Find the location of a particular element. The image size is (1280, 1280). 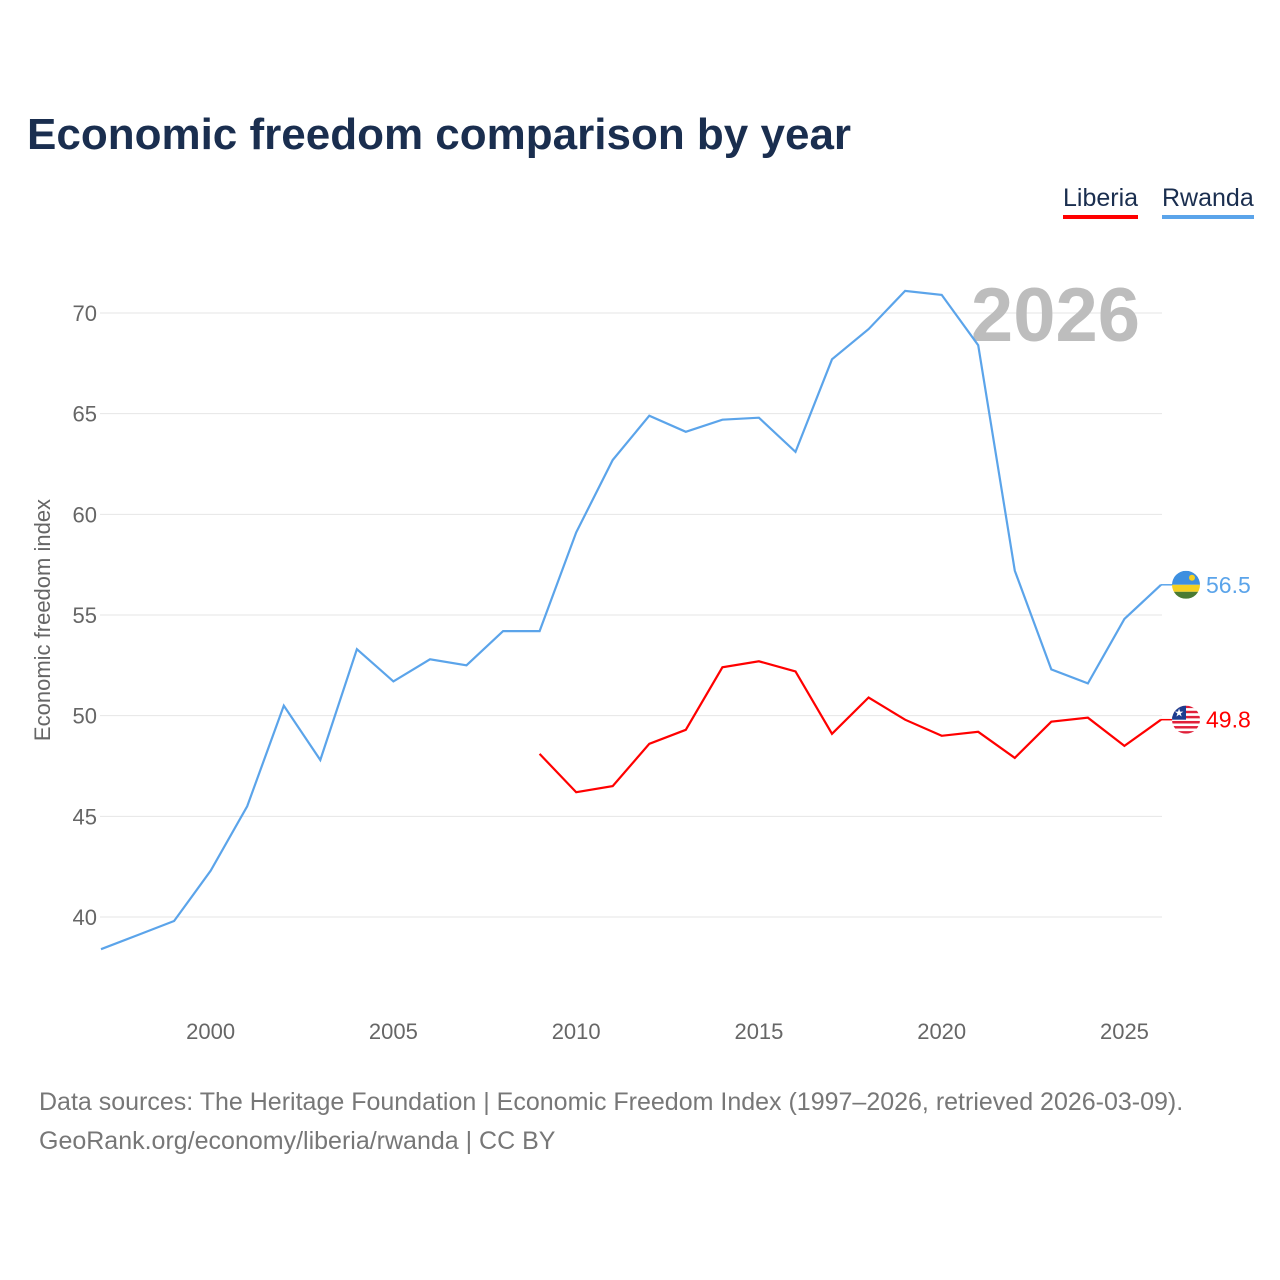

y-tick-label: 50 is located at coordinates (85, 716).